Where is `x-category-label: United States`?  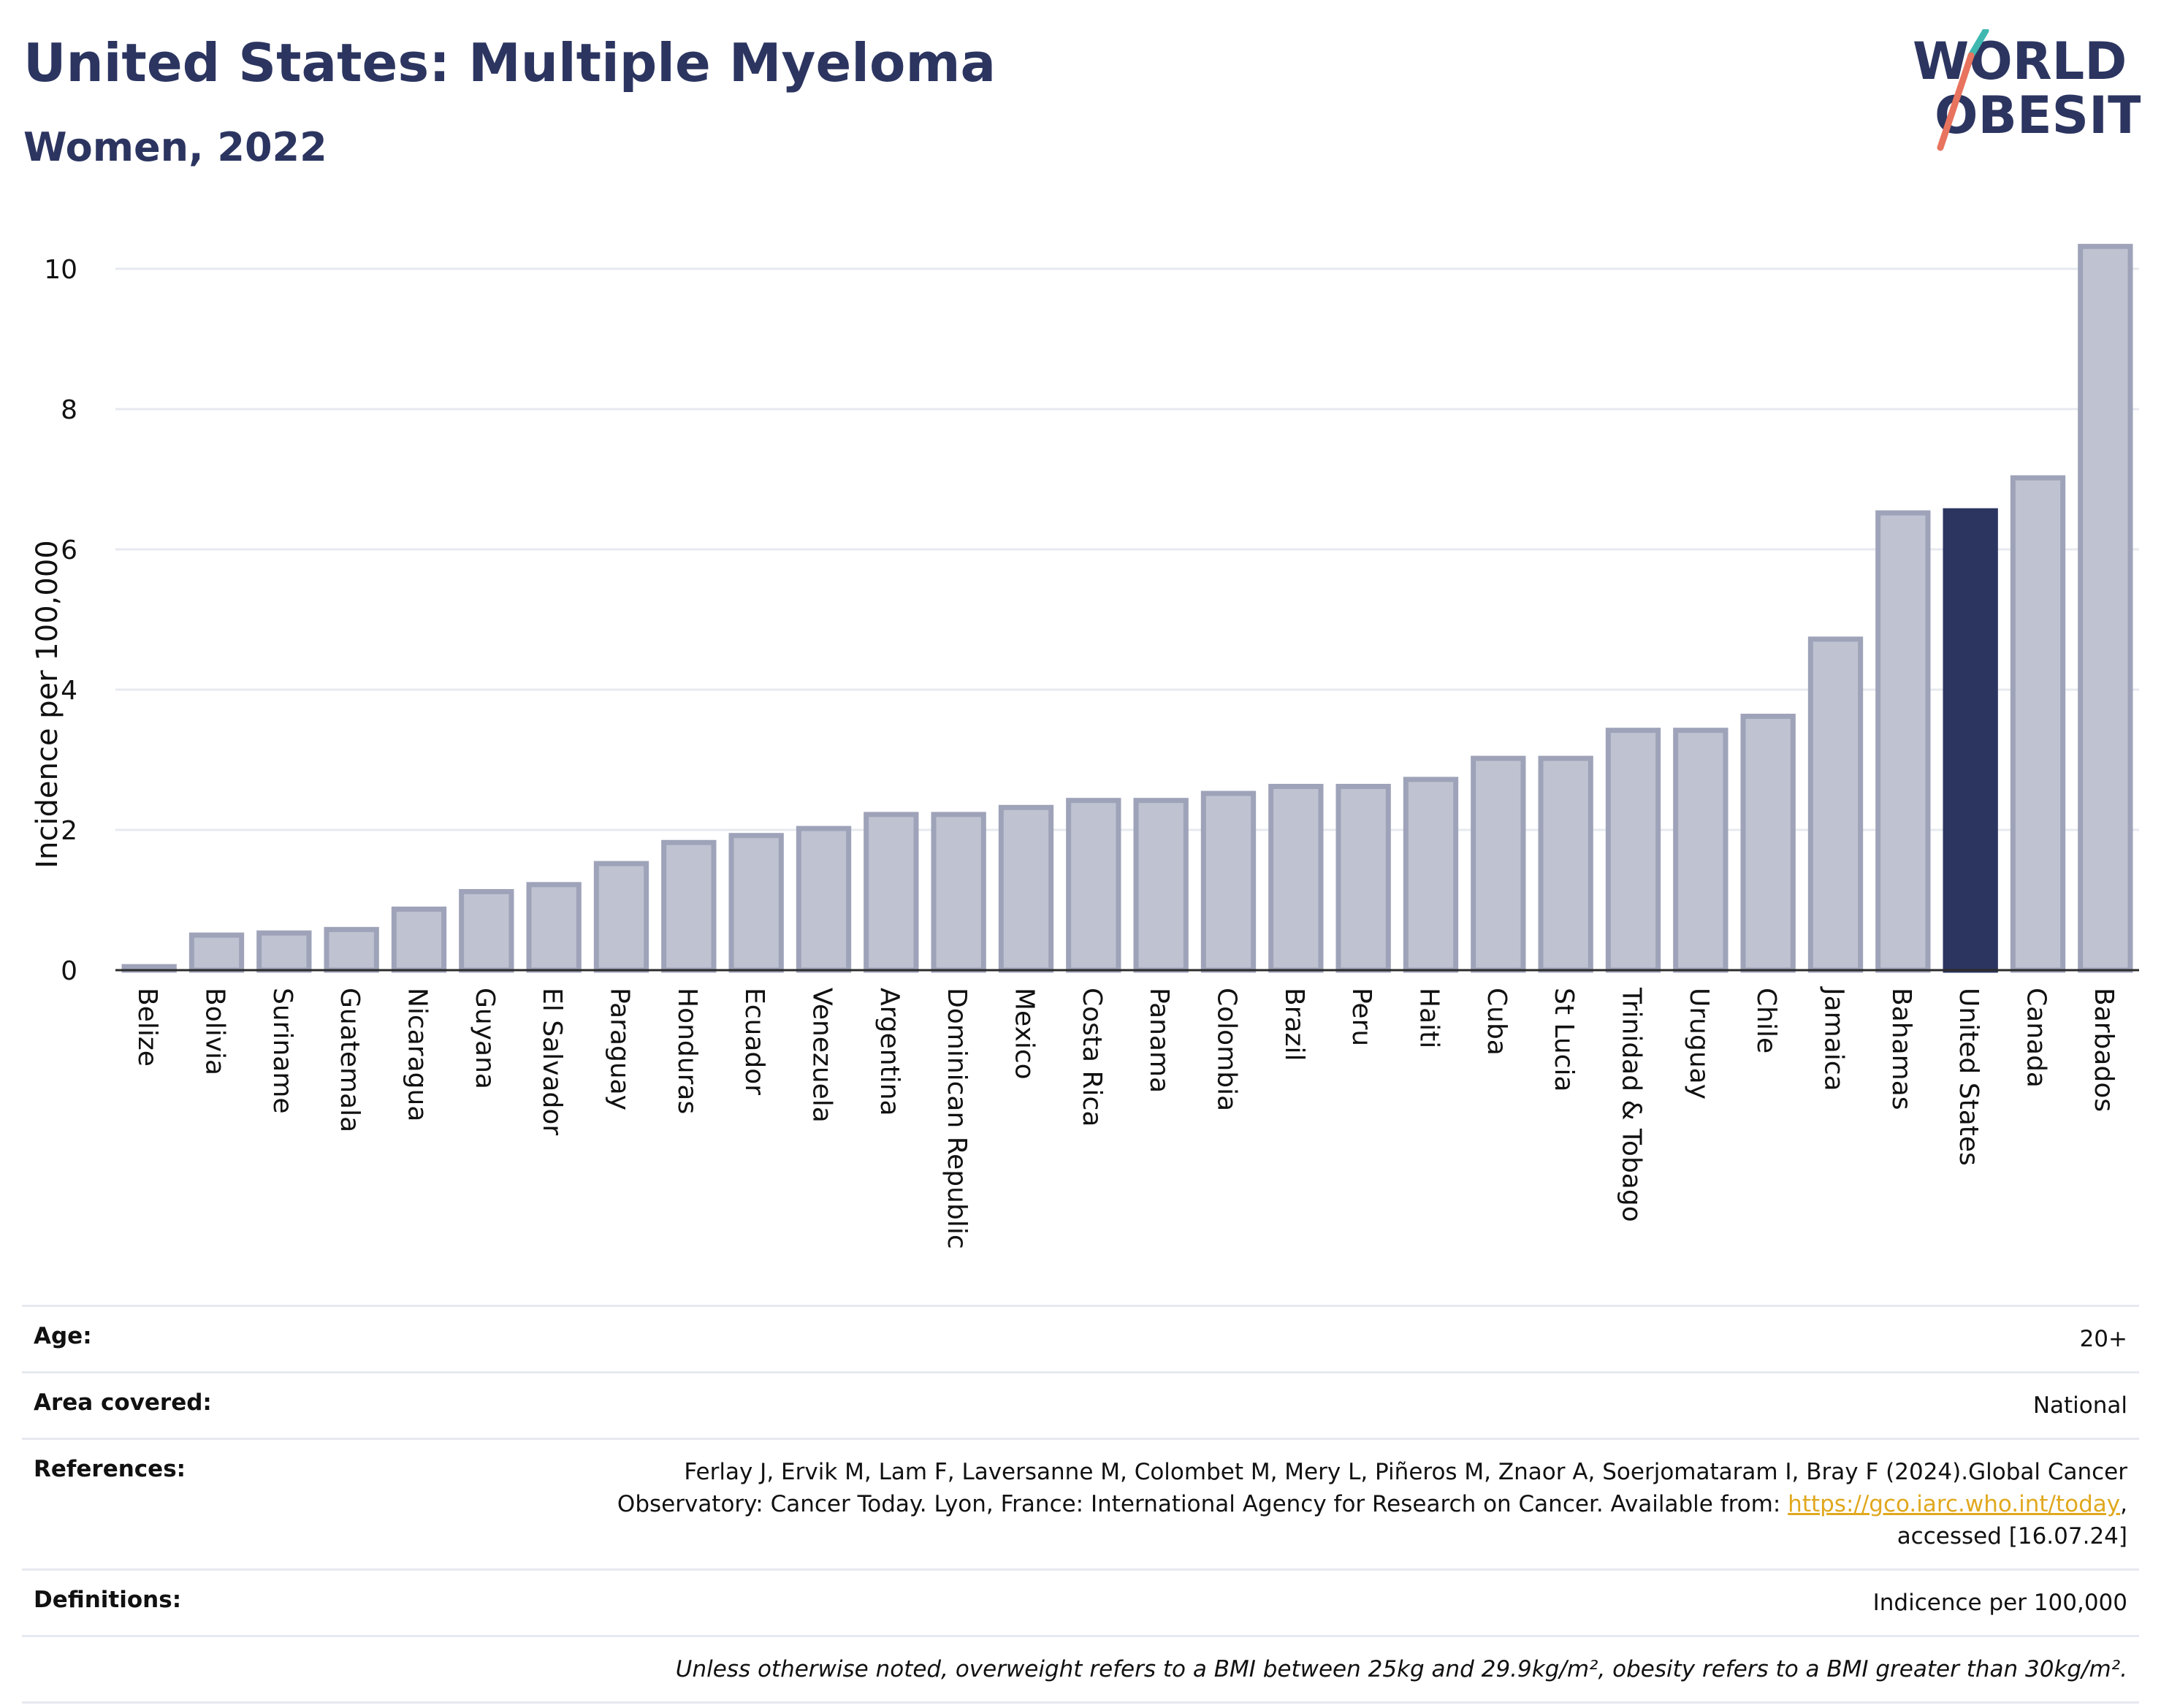
x-category-label: United States is located at coordinates (1969, 1077).